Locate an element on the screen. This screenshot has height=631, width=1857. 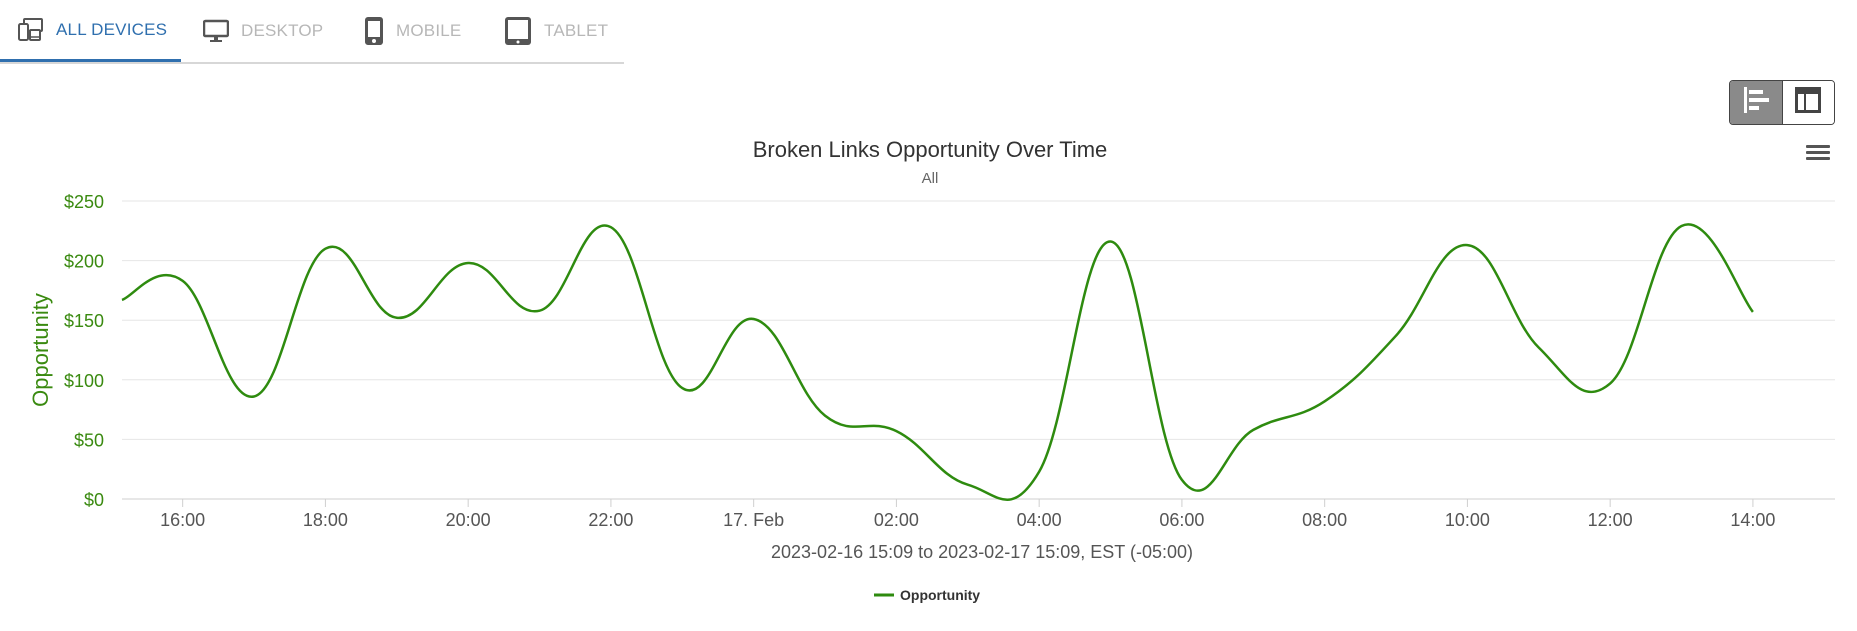
device-tabs: ALL DEVICES DESKTOP MOBILE is located at coordinates (312, 32).